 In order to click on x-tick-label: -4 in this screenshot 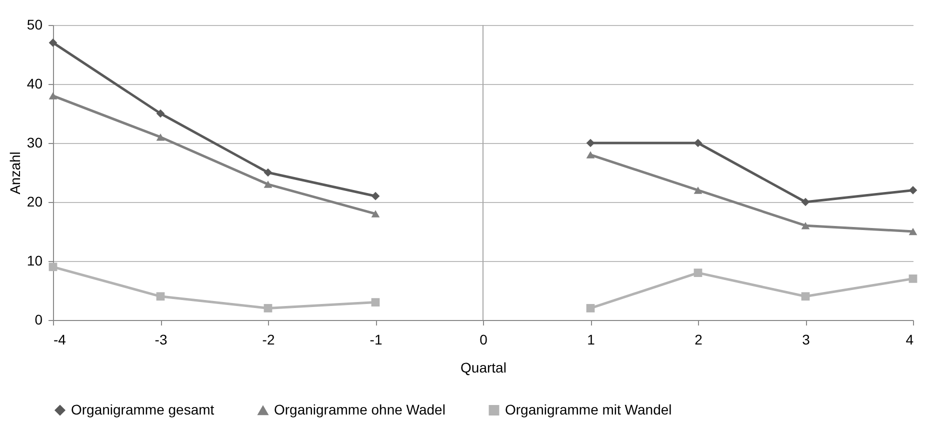, I will do `click(60, 340)`.